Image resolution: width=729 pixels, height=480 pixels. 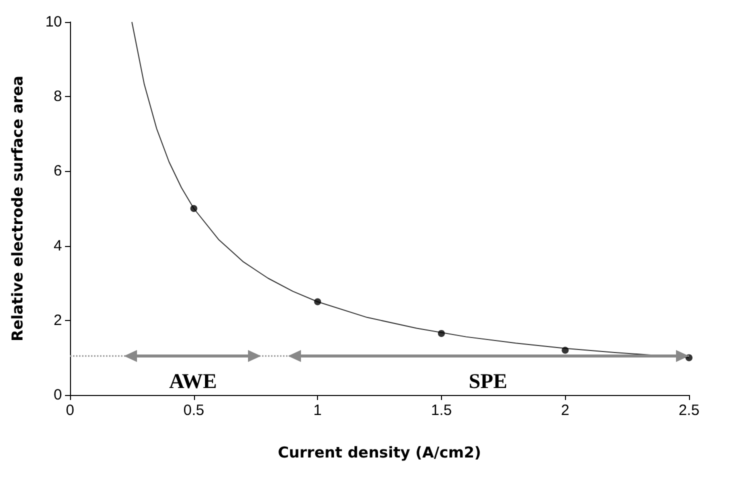 What do you see at coordinates (58, 245) in the screenshot?
I see `y-tick-label: 4` at bounding box center [58, 245].